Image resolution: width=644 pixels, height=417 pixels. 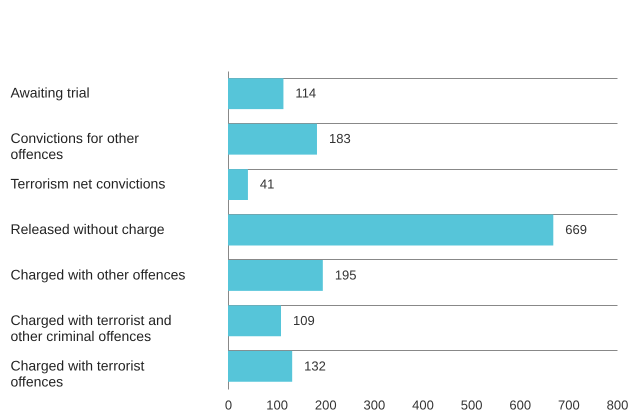 I want to click on x-tick-label: 400, so click(x=423, y=405).